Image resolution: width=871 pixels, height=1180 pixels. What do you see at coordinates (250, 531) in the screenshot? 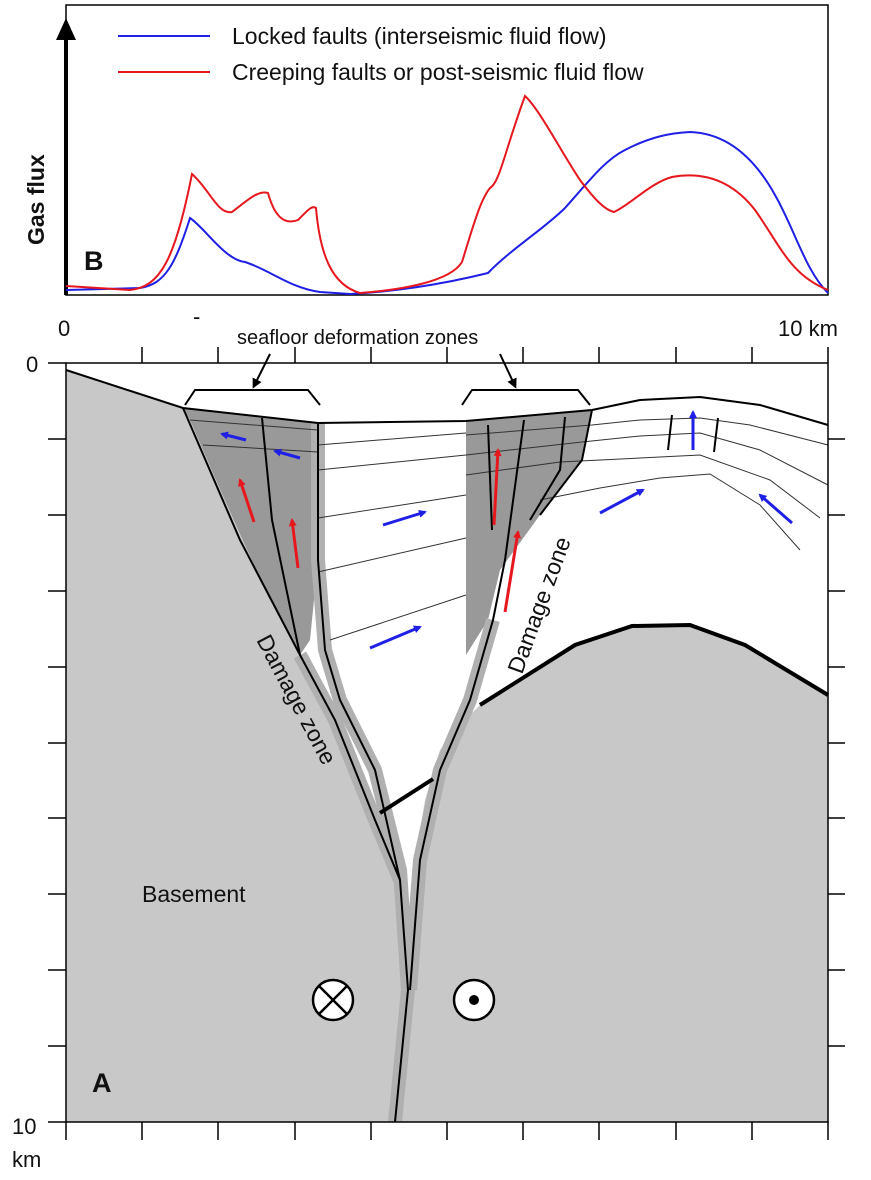
I see `damage-zone-left` at bounding box center [250, 531].